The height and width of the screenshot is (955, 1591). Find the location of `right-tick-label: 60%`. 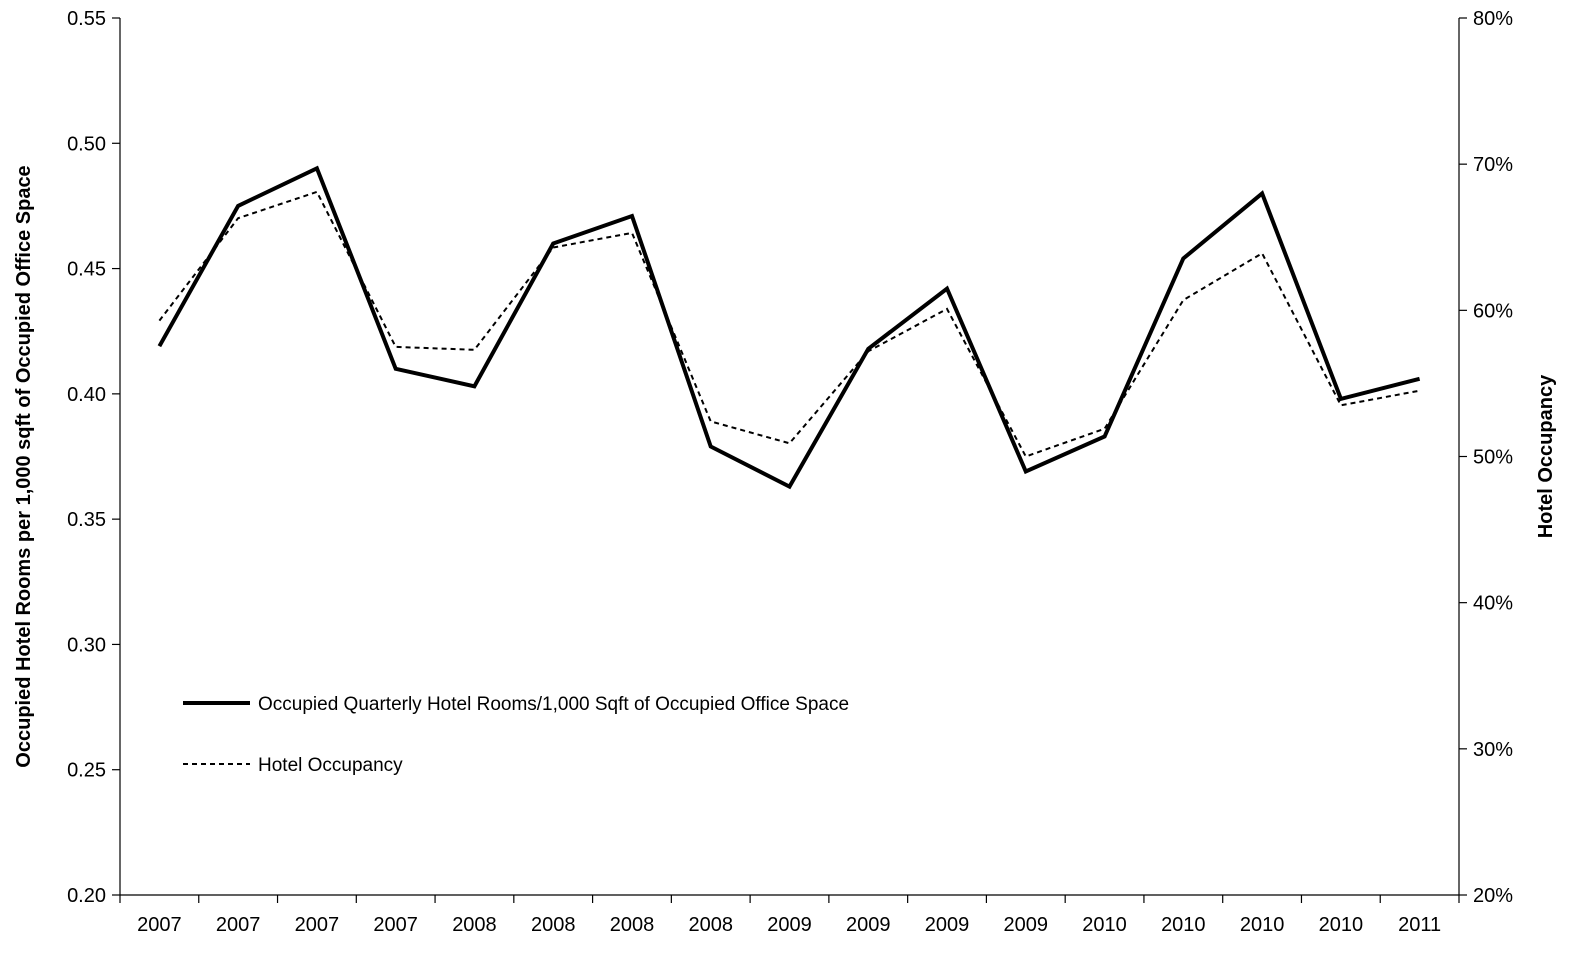

right-tick-label: 60% is located at coordinates (1493, 311).